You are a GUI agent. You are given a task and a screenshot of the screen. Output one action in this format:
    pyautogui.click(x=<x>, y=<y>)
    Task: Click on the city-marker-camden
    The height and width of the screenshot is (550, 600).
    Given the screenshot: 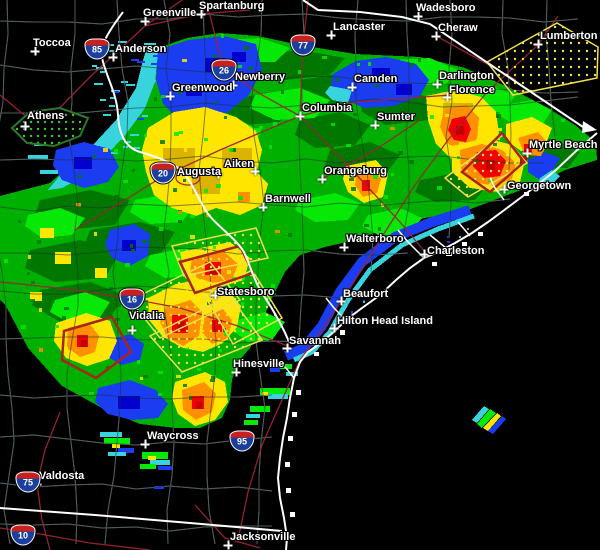 What is the action you would take?
    pyautogui.click(x=352, y=87)
    